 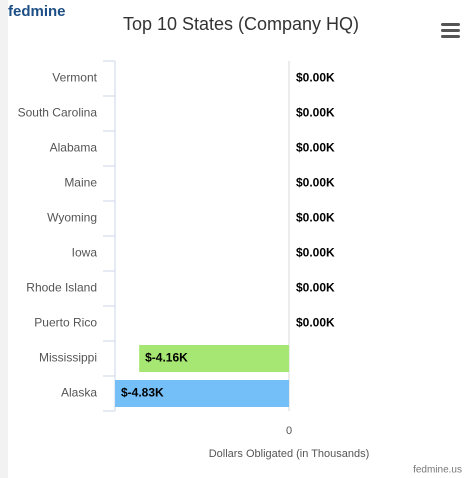 I want to click on menu-button, so click(x=450, y=30).